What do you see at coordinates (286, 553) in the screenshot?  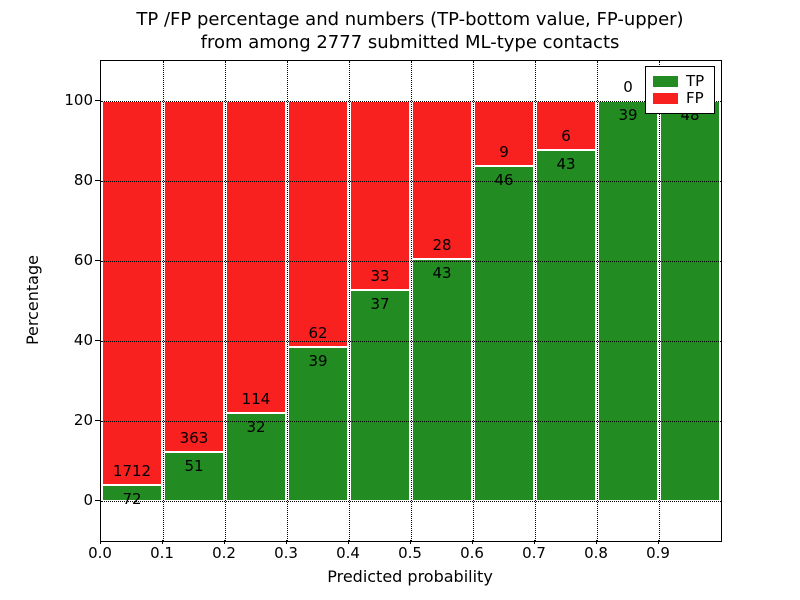 I see `x-tick-label: 0.3` at bounding box center [286, 553].